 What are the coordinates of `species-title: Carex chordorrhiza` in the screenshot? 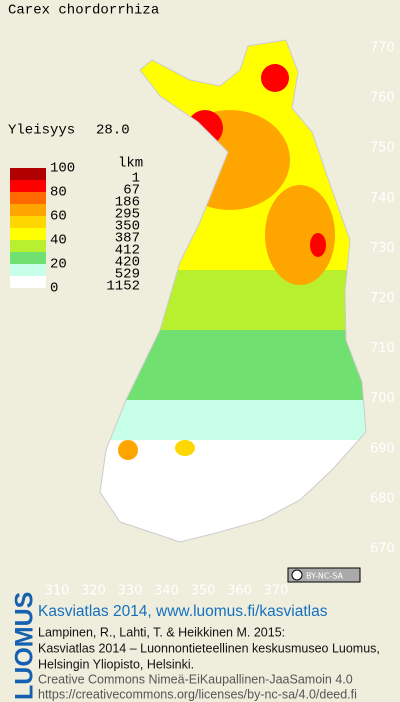 It's located at (83, 11).